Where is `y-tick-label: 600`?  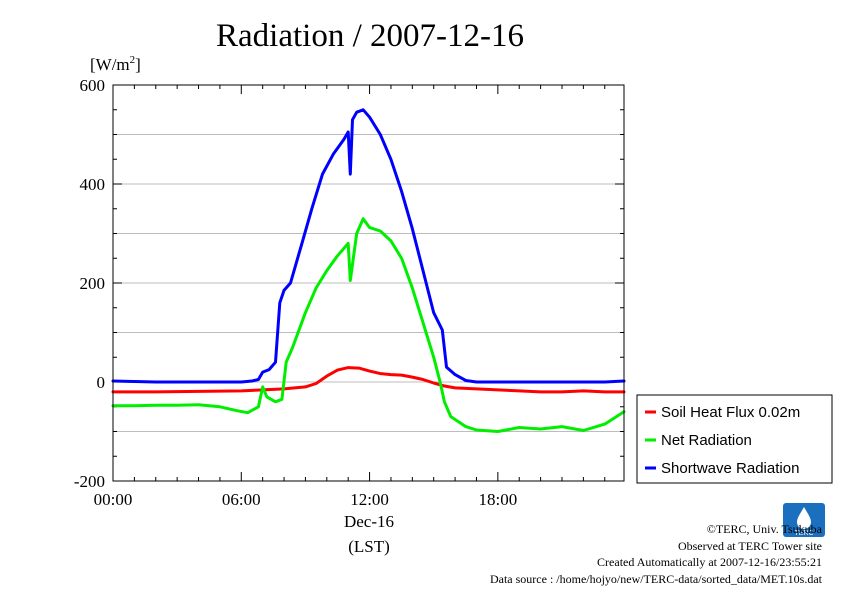
y-tick-label: 600 is located at coordinates (93, 85).